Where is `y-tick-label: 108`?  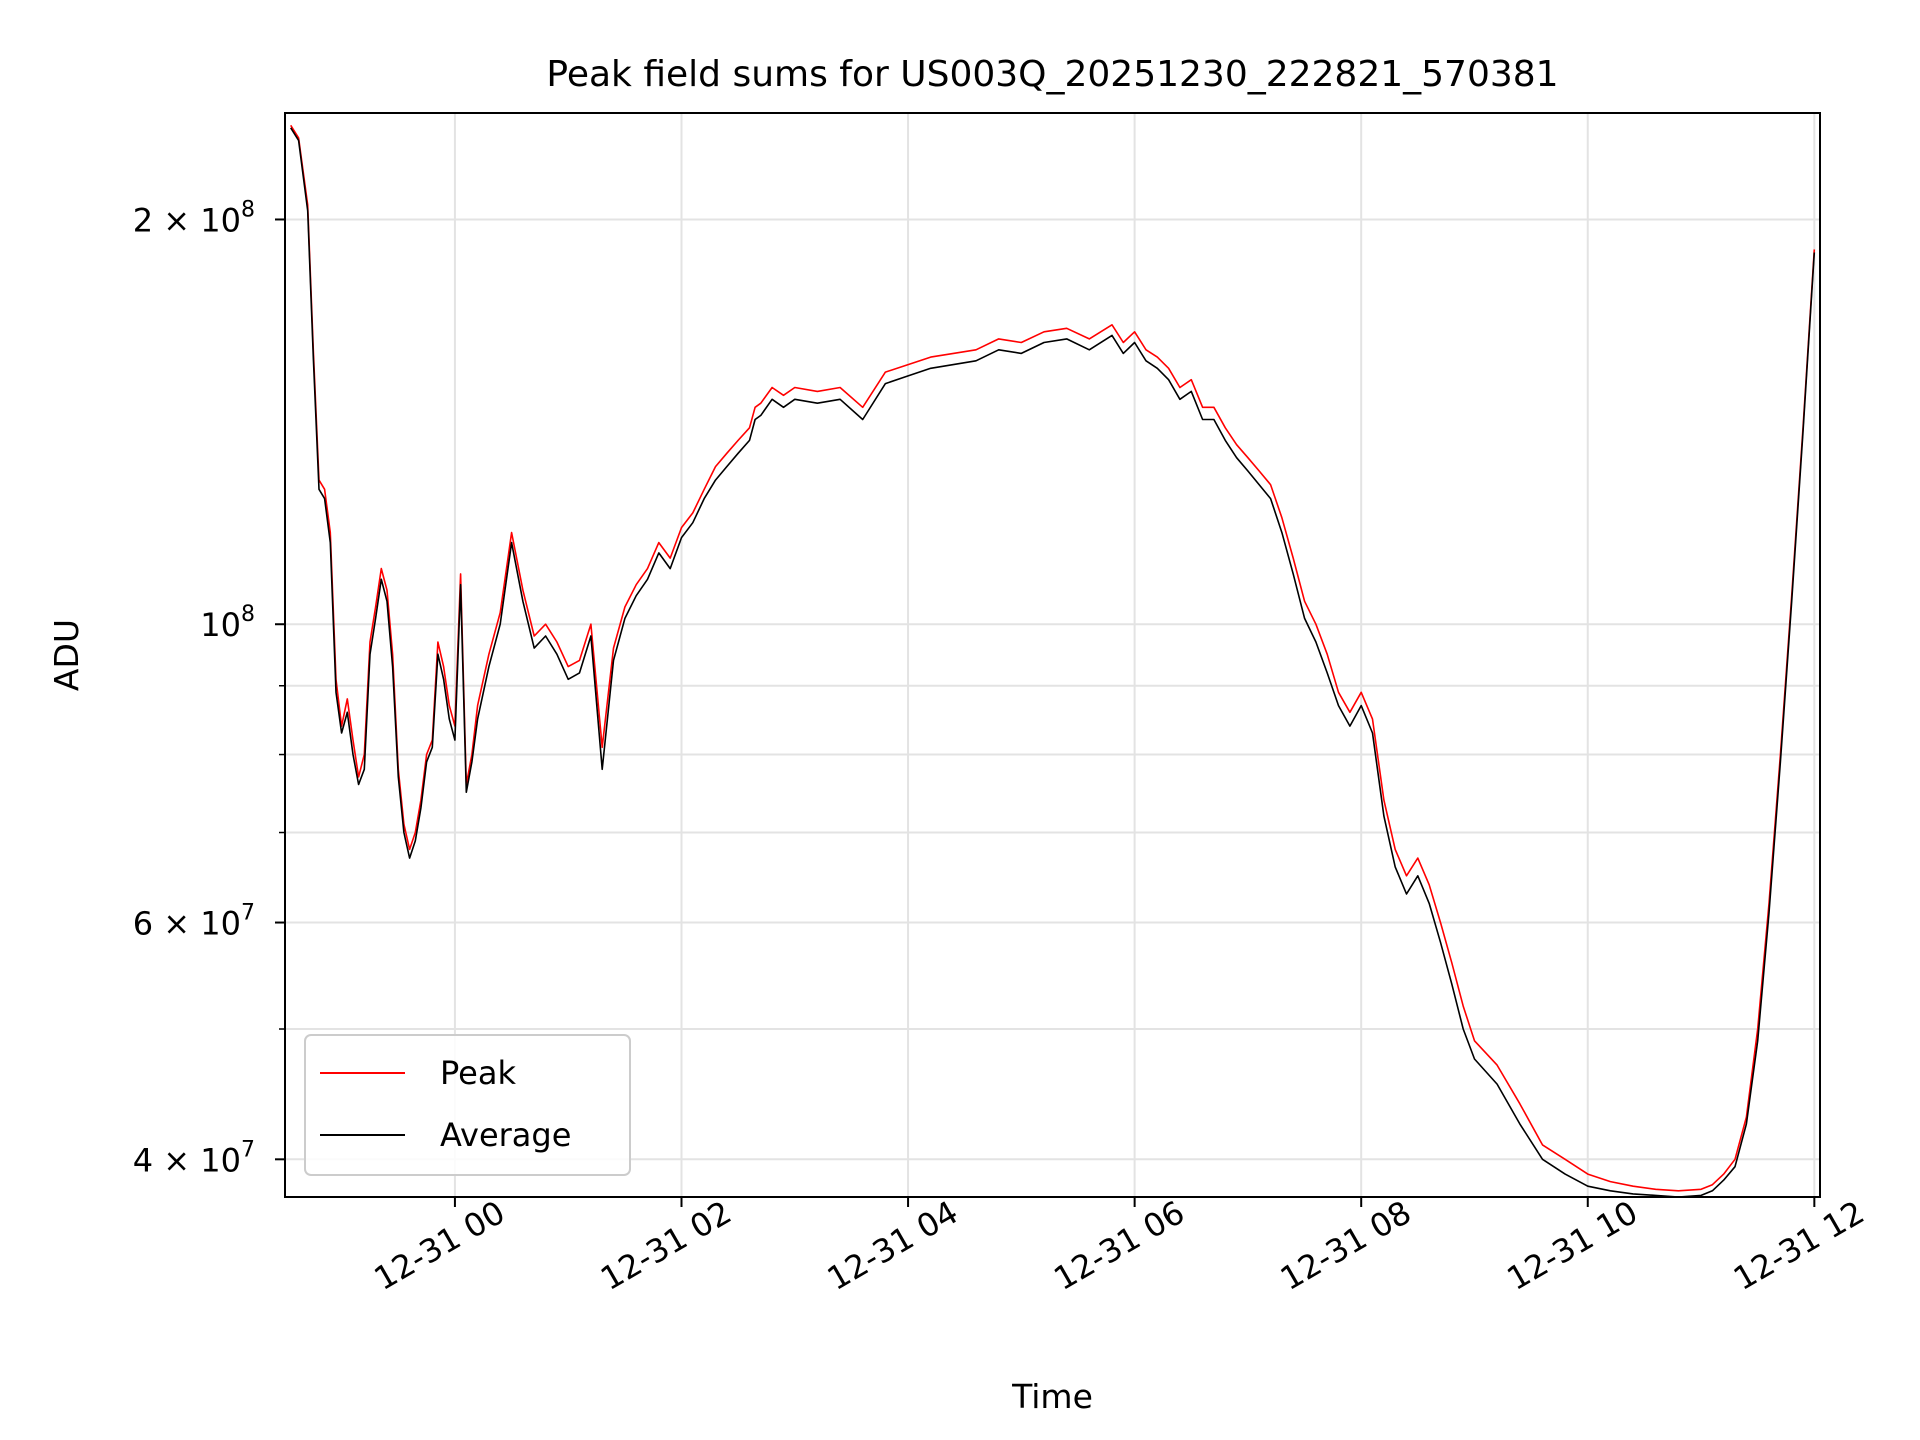
y-tick-label: 108 is located at coordinates (227, 623).